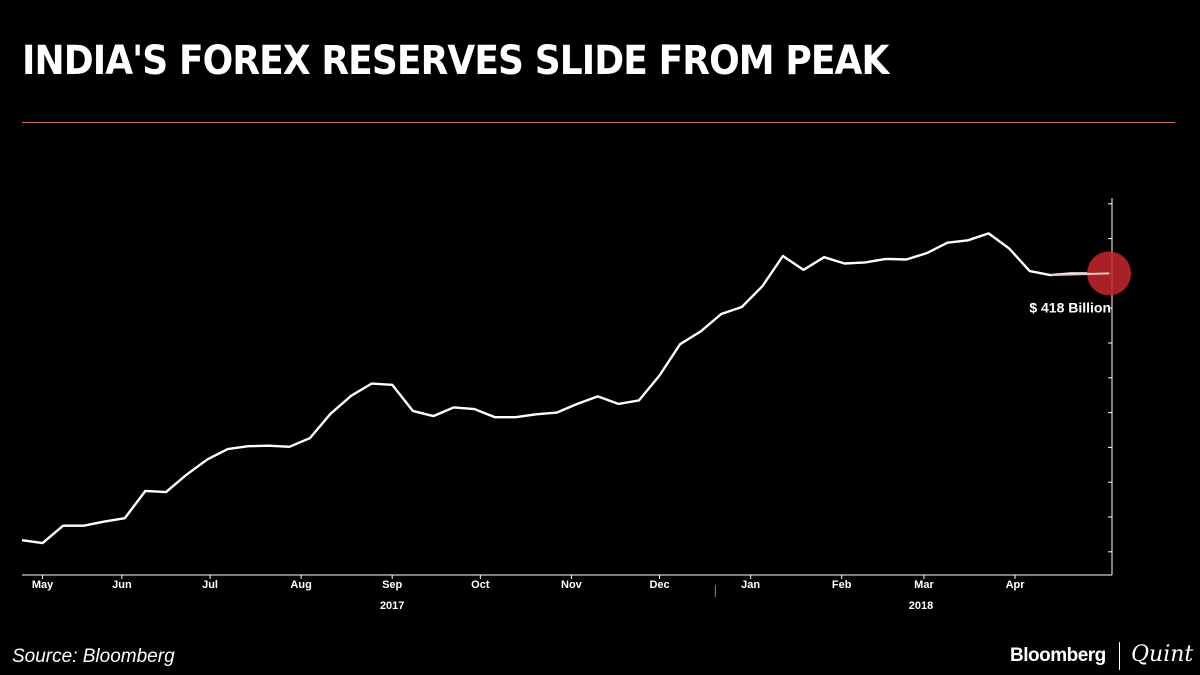 The width and height of the screenshot is (1200, 675). What do you see at coordinates (750, 585) in the screenshot?
I see `x-tick-label-jan: Jan` at bounding box center [750, 585].